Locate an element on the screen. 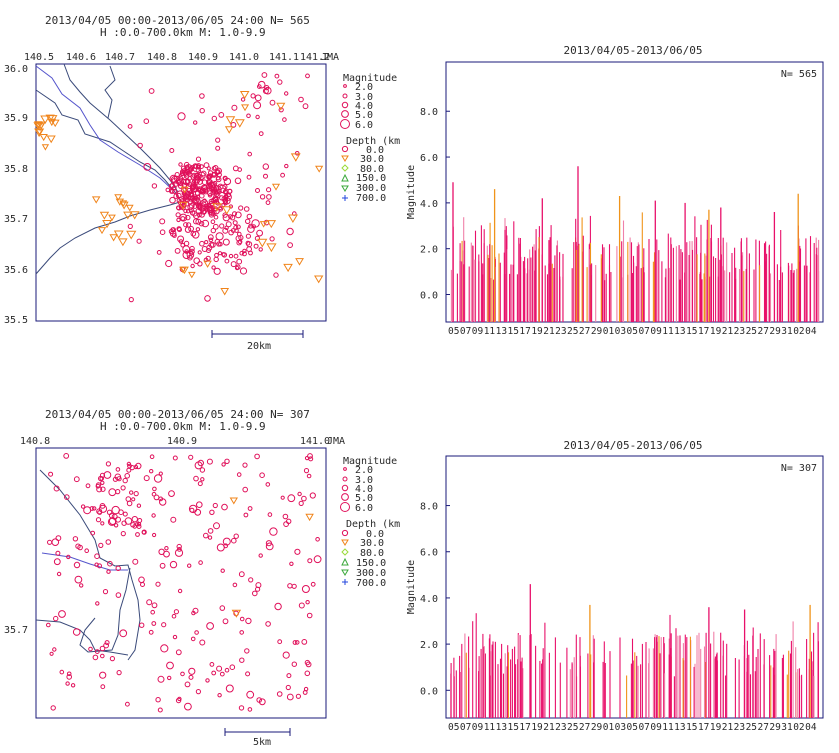  x-tick-label: 01 is located at coordinates (609, 727).